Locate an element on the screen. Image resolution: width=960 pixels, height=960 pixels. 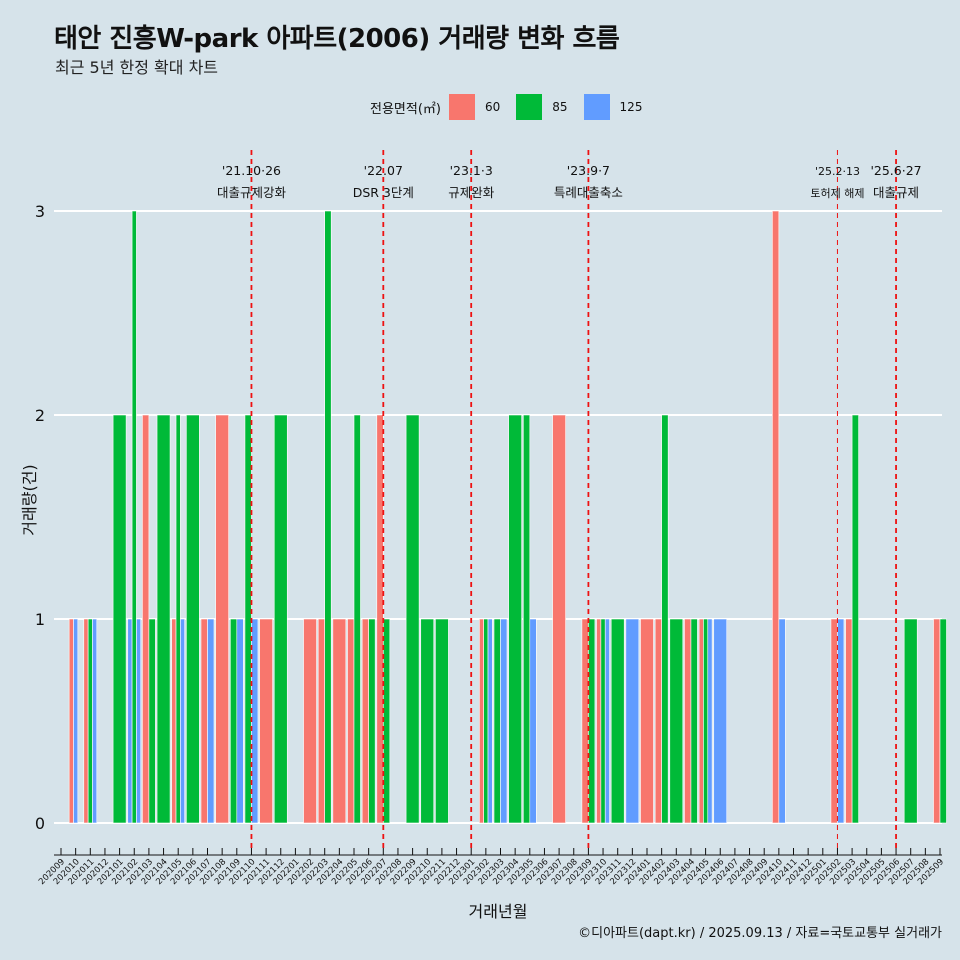
event-date-202301: '23.1·3 is located at coordinates (471, 170).